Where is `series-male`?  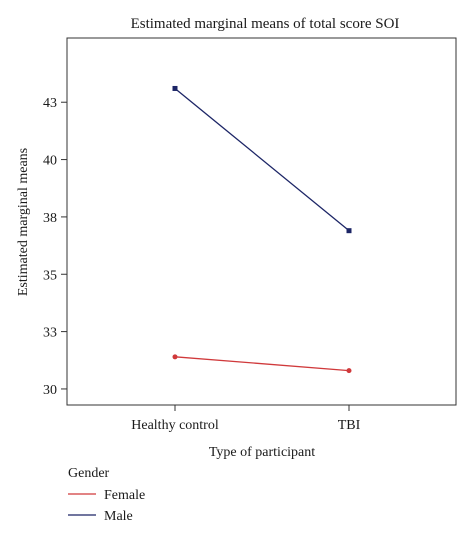
series-male is located at coordinates (262, 159).